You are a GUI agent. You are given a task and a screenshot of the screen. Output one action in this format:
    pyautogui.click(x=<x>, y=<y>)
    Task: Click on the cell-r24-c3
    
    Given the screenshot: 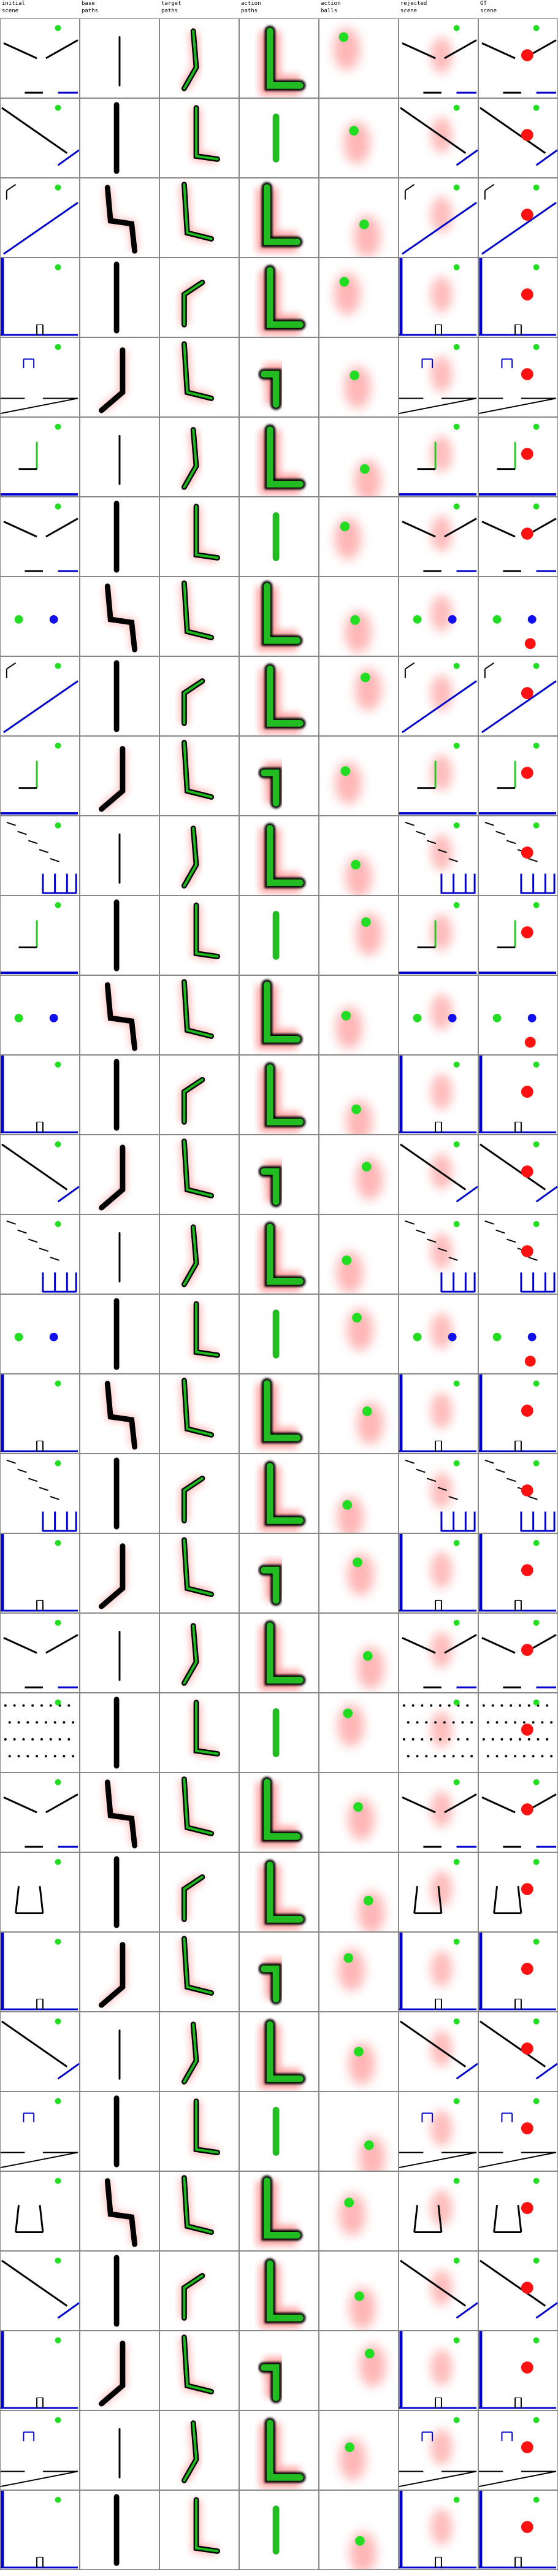 What is the action you would take?
    pyautogui.click(x=279, y=1972)
    